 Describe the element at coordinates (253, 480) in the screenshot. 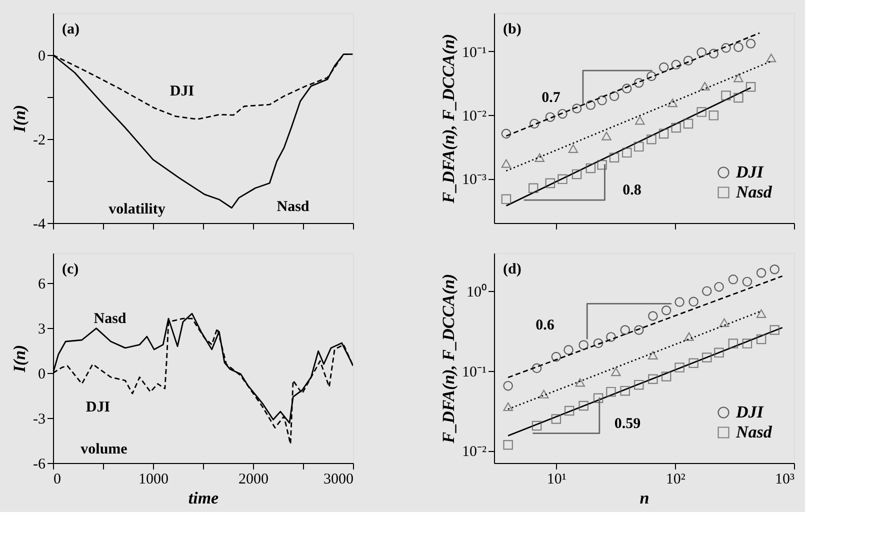

I see `x-tick-label: 2000` at that location.